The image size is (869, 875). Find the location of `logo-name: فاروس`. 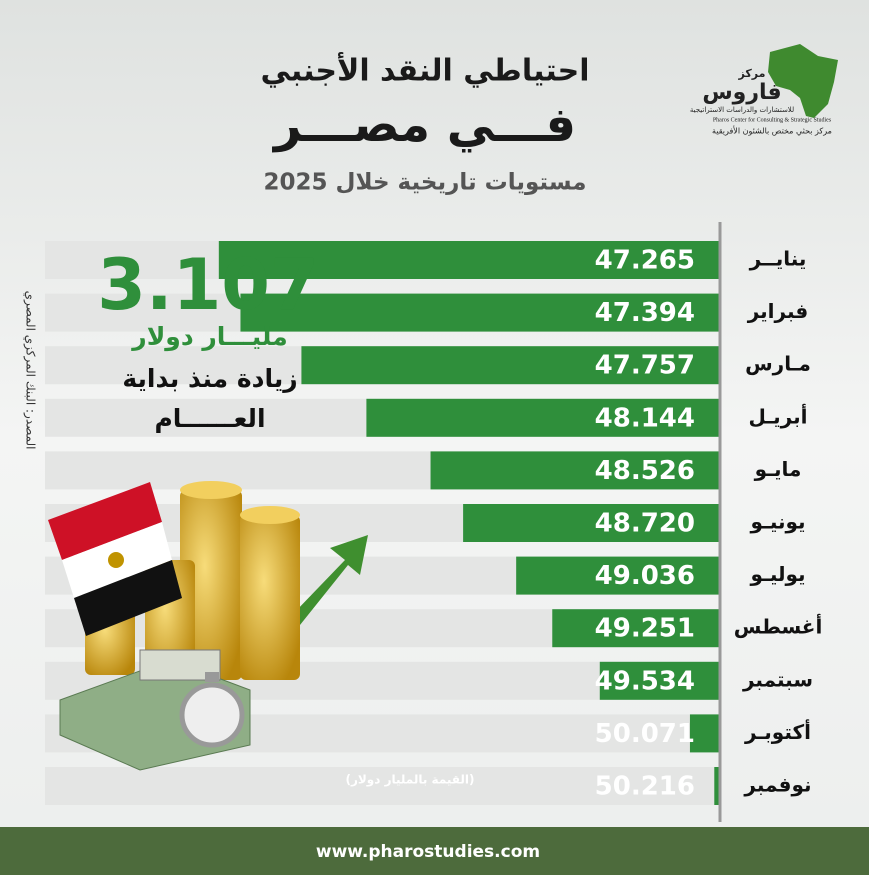

logo-name: فاروس is located at coordinates (741, 92).